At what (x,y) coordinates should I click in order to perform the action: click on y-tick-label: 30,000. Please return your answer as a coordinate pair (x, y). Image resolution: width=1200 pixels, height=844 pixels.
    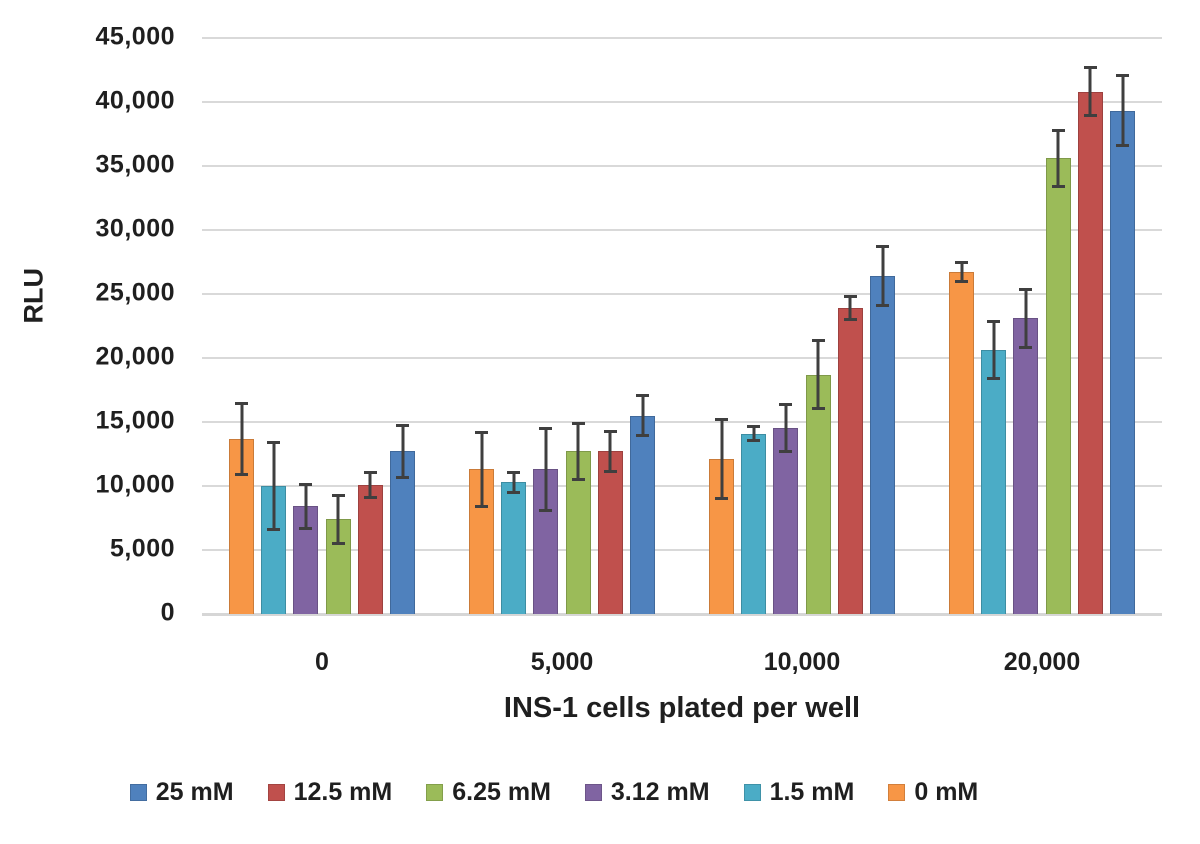
    Looking at the image, I should click on (135, 228).